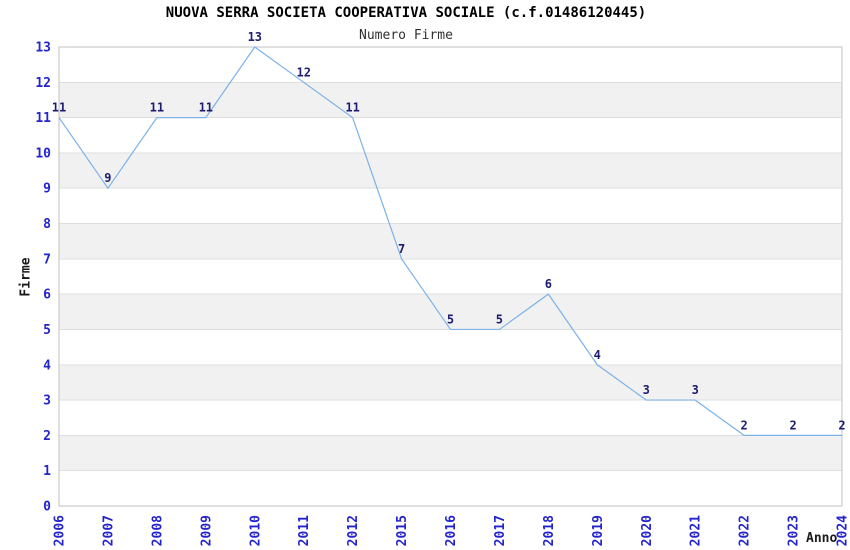 This screenshot has width=850, height=550. Describe the element at coordinates (47, 330) in the screenshot. I see `y-tick-label: 5` at that location.